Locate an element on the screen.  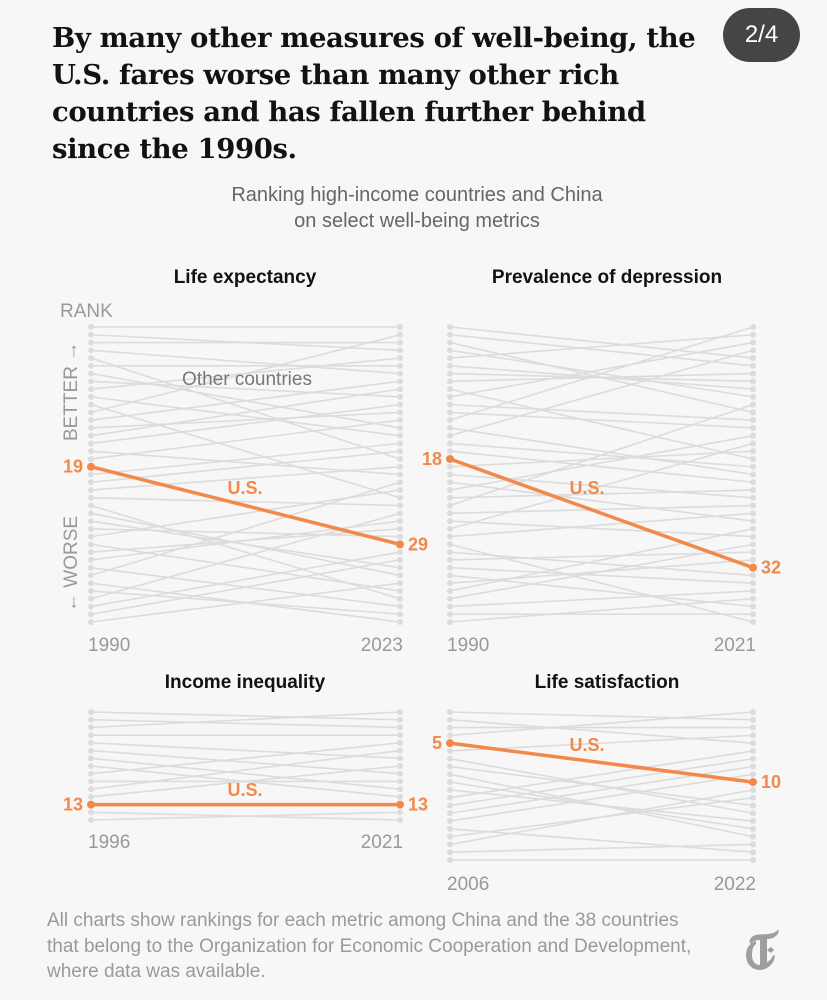
us-value-start: 5 is located at coordinates (437, 743).